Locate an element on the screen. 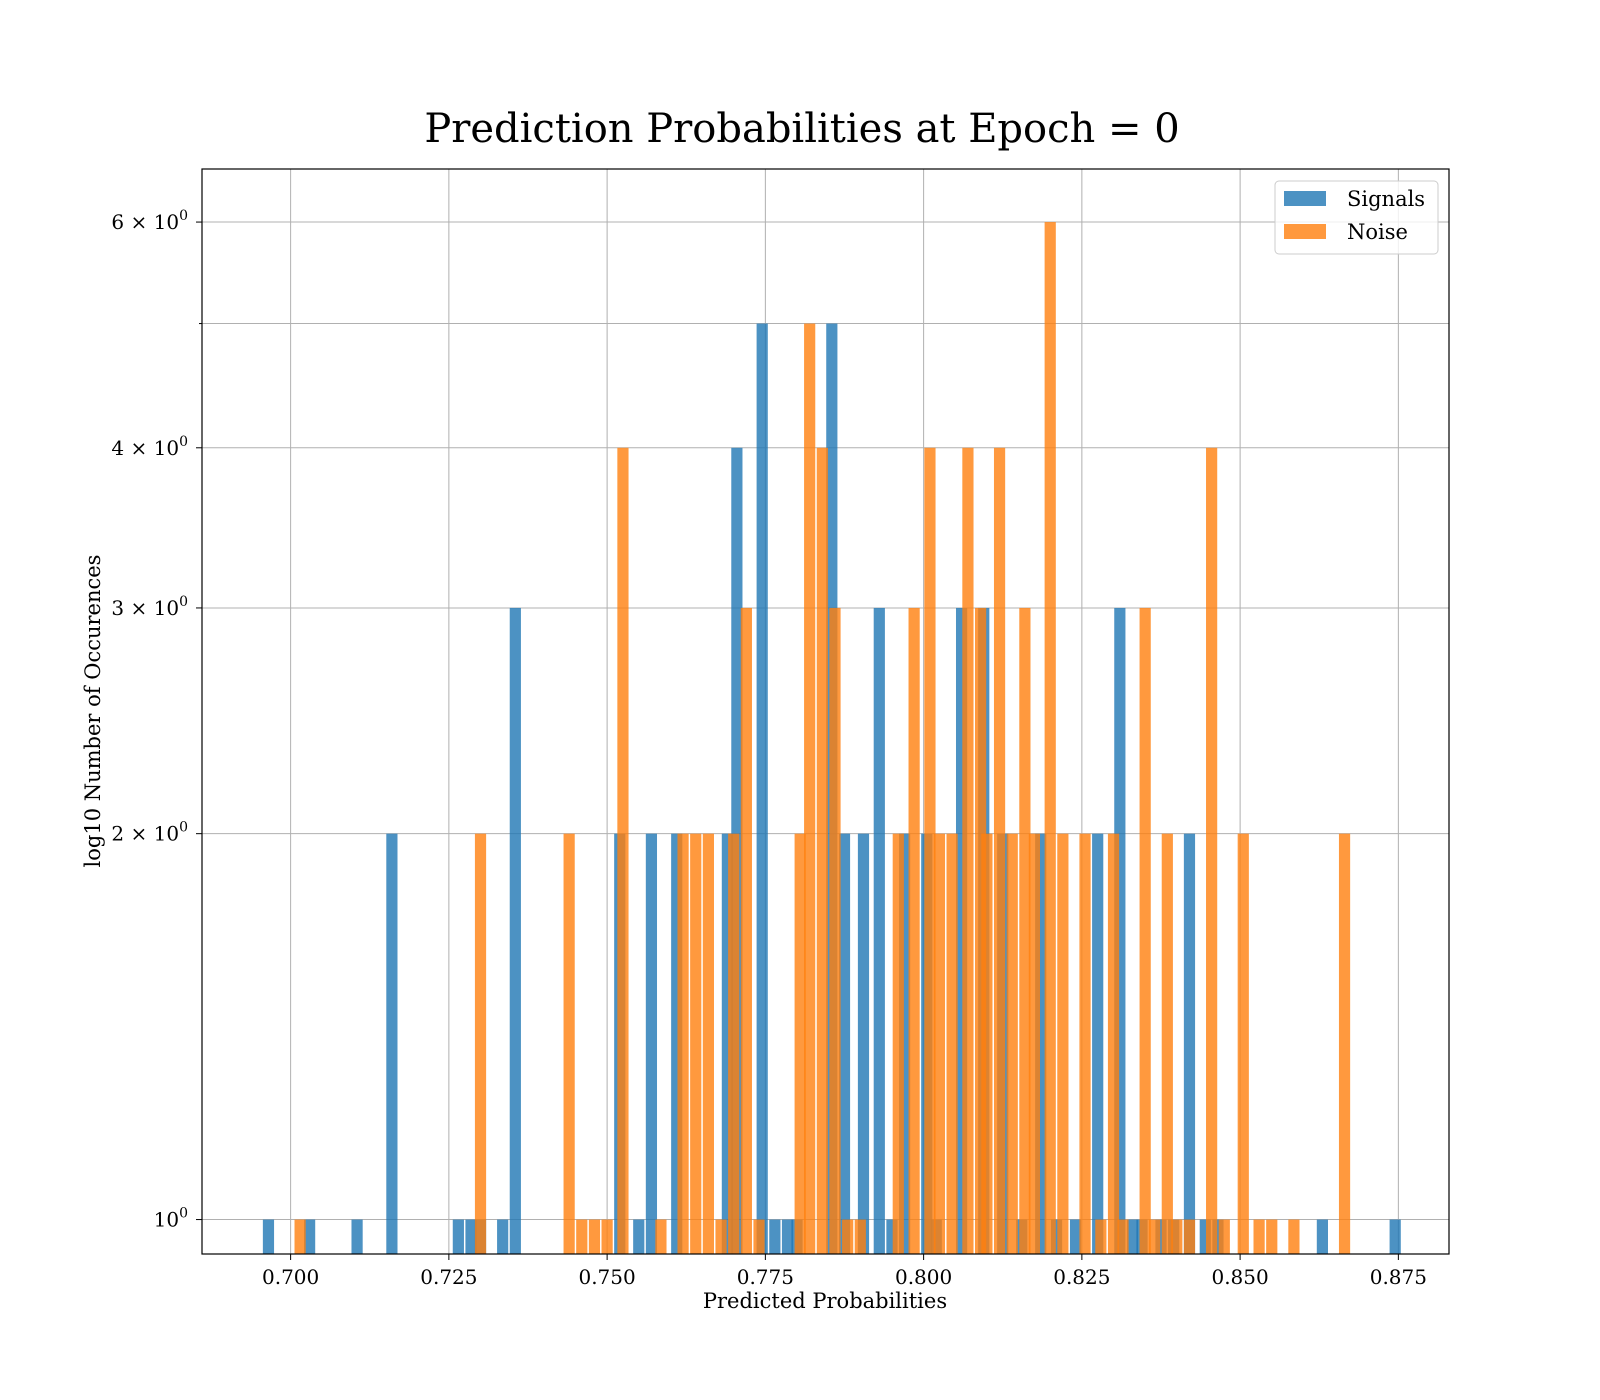 The width and height of the screenshot is (1600, 1400). legend-swatch-signals is located at coordinates (1305, 198).